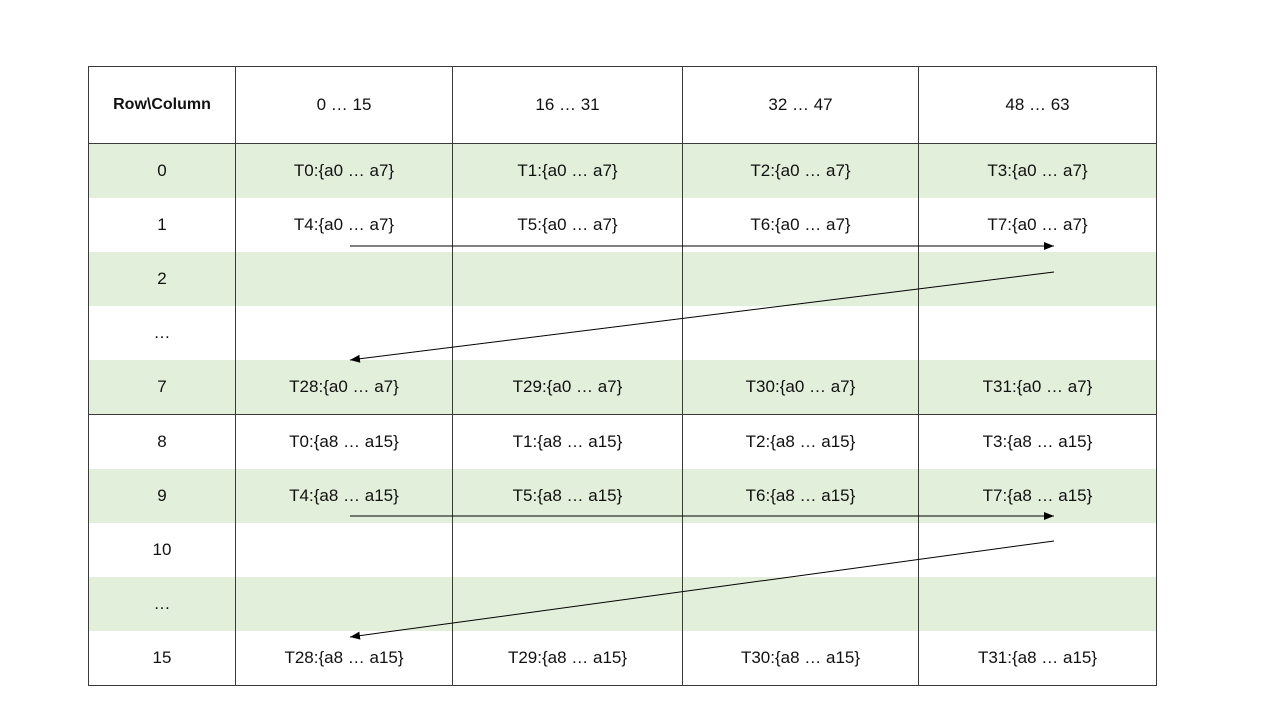  I want to click on table-cell: T30:{a8 … a15}, so click(800, 658).